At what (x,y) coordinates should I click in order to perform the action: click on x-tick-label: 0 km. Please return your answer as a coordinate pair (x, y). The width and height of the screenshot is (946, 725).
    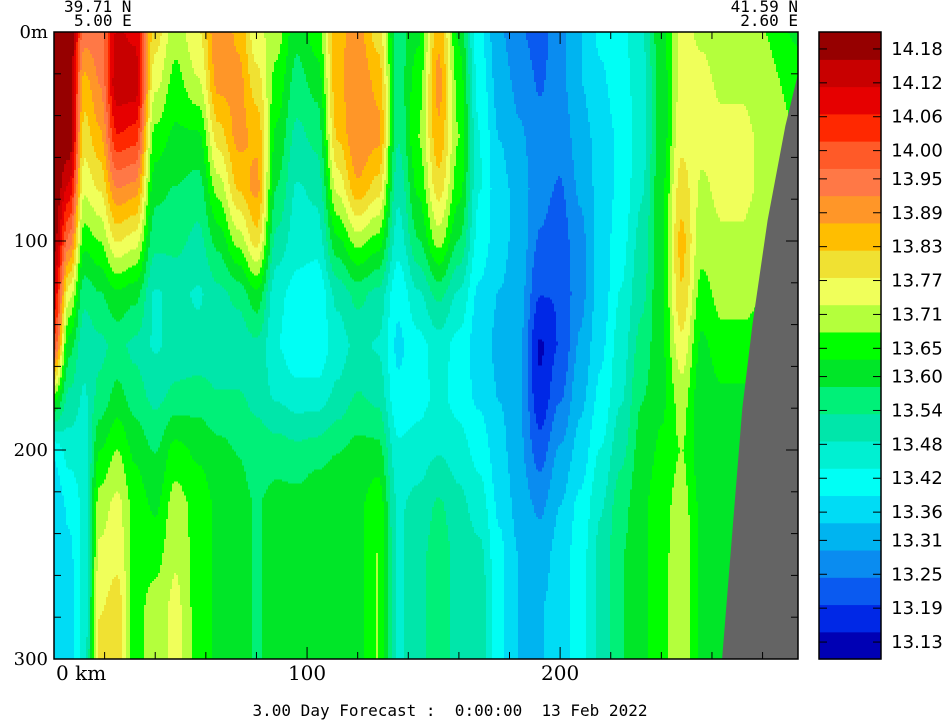
    Looking at the image, I should click on (81, 673).